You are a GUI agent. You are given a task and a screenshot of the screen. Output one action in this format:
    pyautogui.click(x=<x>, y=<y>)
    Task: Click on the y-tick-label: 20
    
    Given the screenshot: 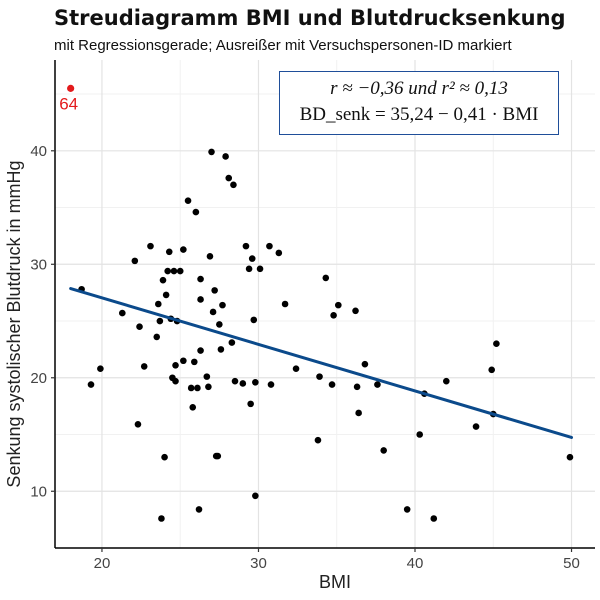 What is the action you would take?
    pyautogui.click(x=38, y=378)
    